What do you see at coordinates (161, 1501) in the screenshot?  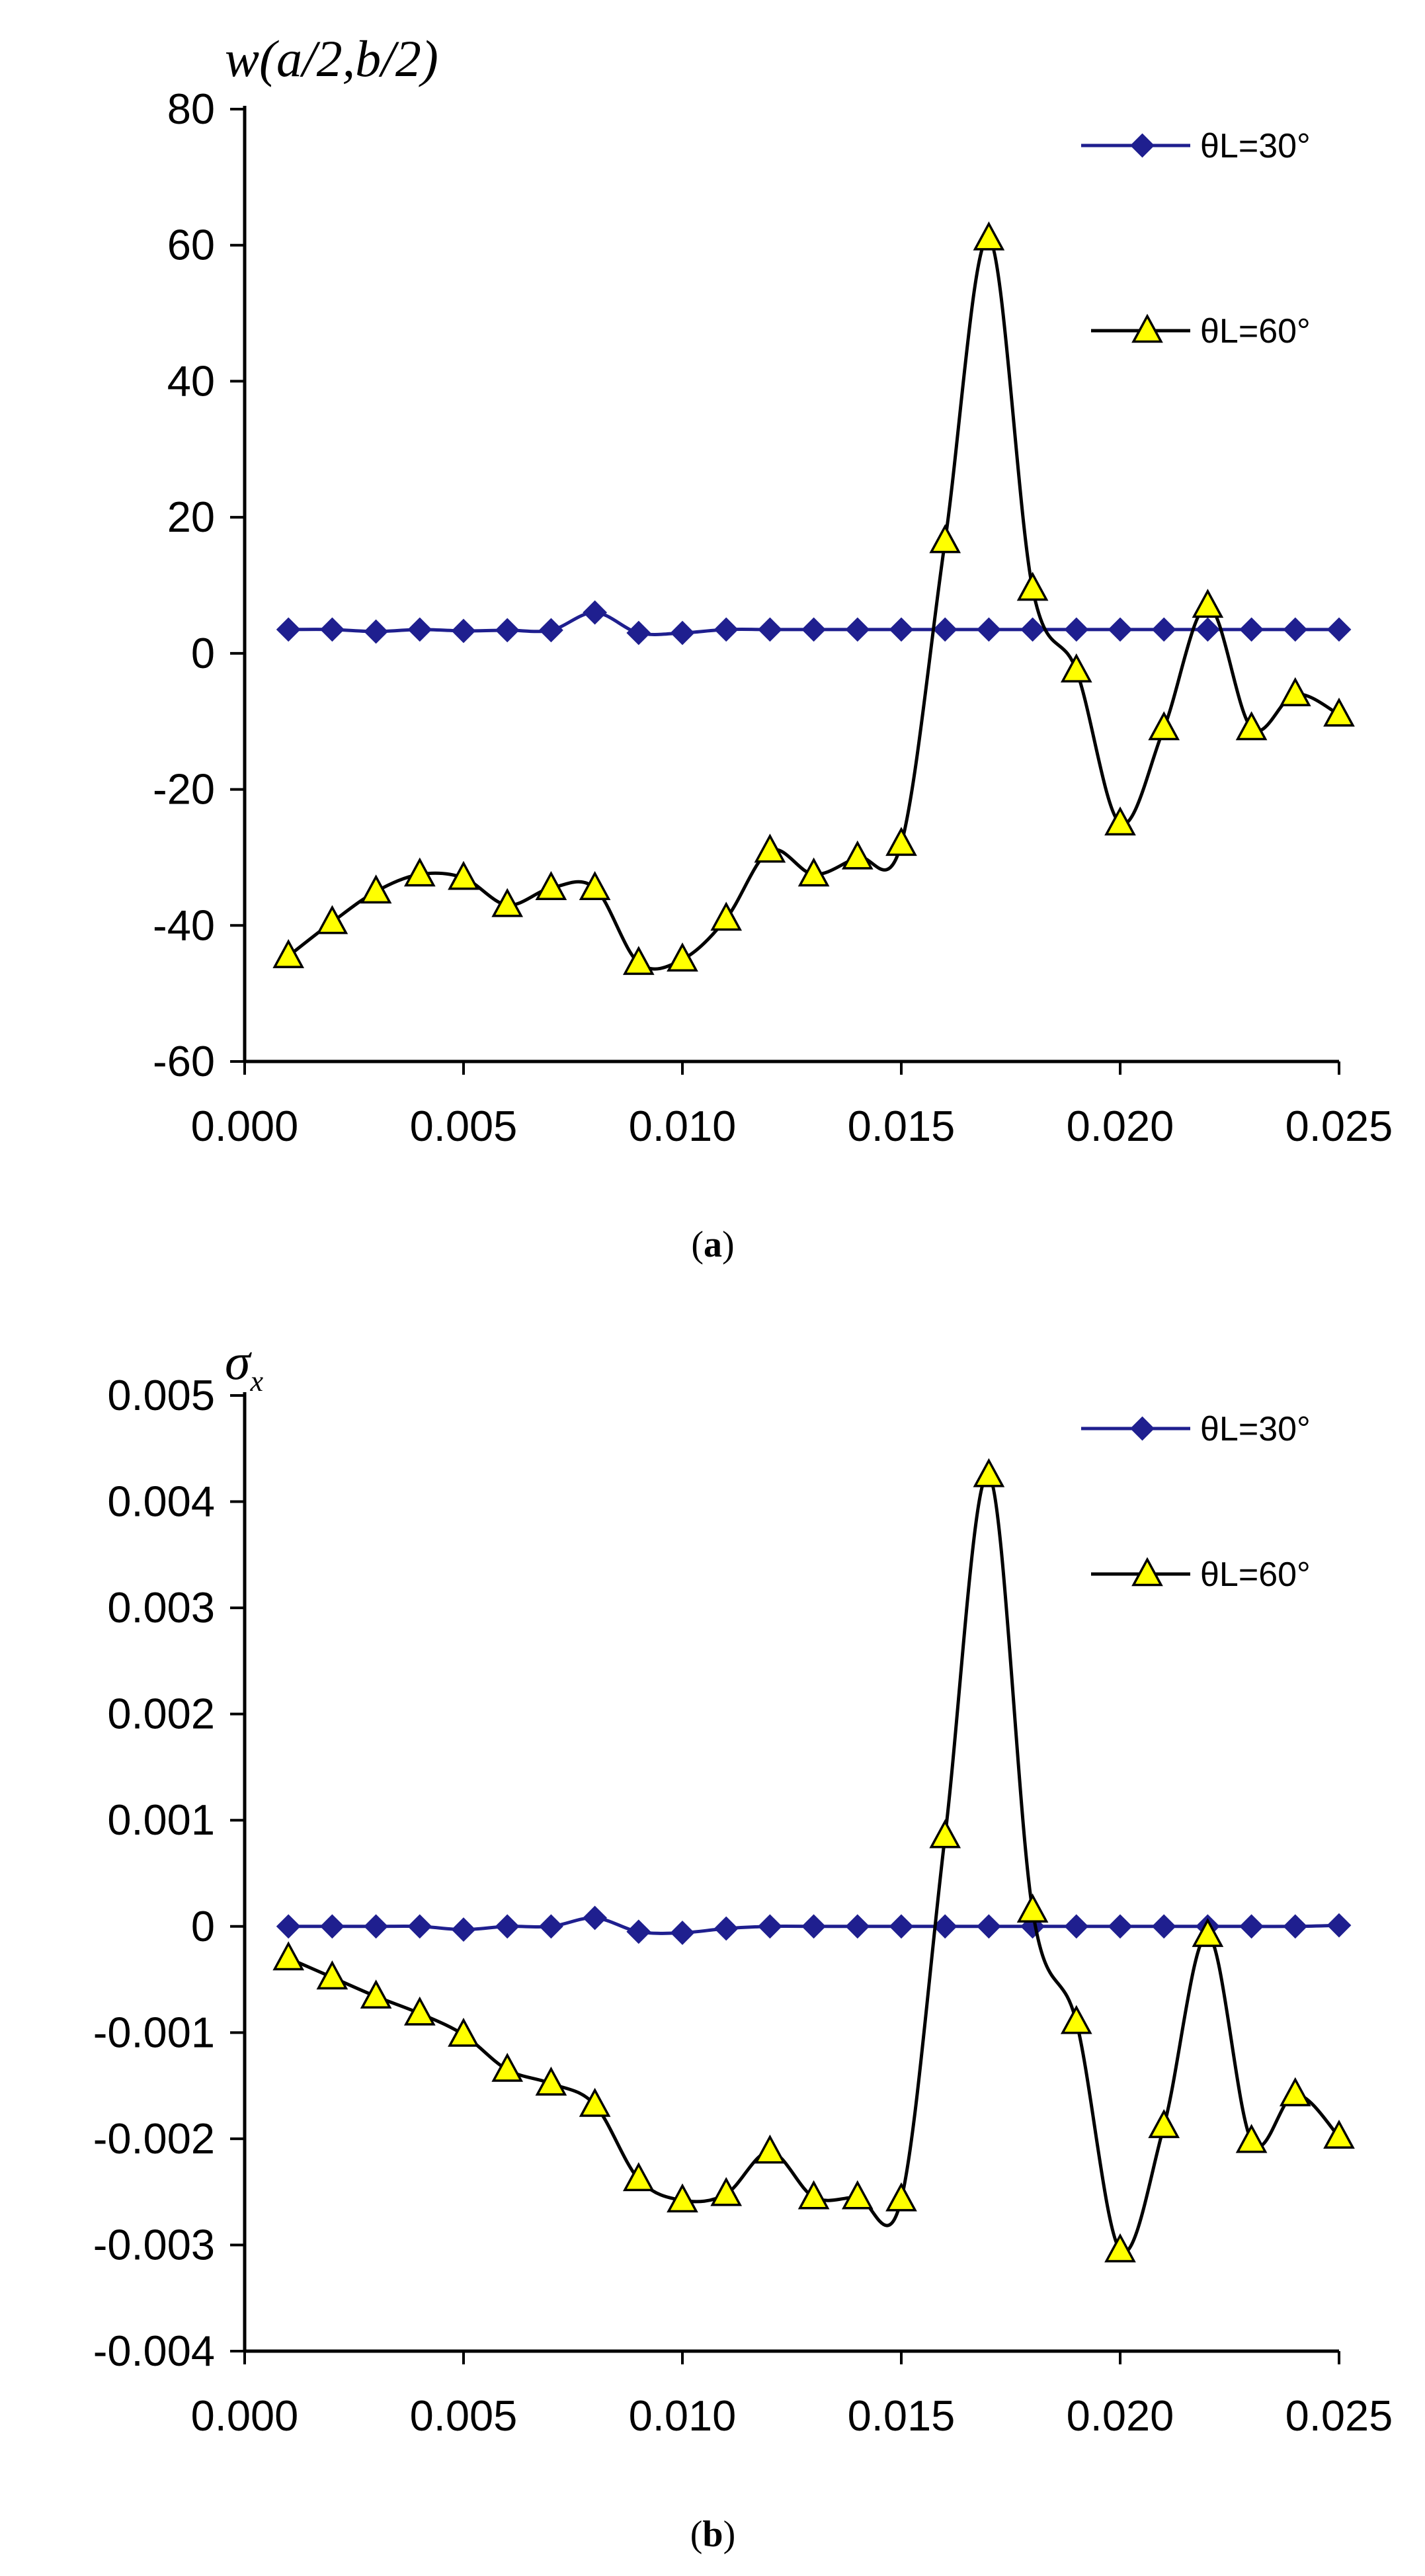 I see `y-tick-label: 0.004` at bounding box center [161, 1501].